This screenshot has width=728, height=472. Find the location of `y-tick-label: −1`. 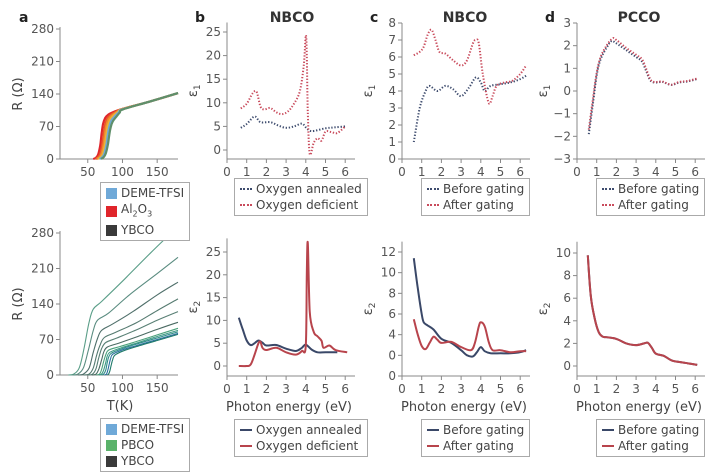

y-tick-label: −1 is located at coordinates (562, 114).